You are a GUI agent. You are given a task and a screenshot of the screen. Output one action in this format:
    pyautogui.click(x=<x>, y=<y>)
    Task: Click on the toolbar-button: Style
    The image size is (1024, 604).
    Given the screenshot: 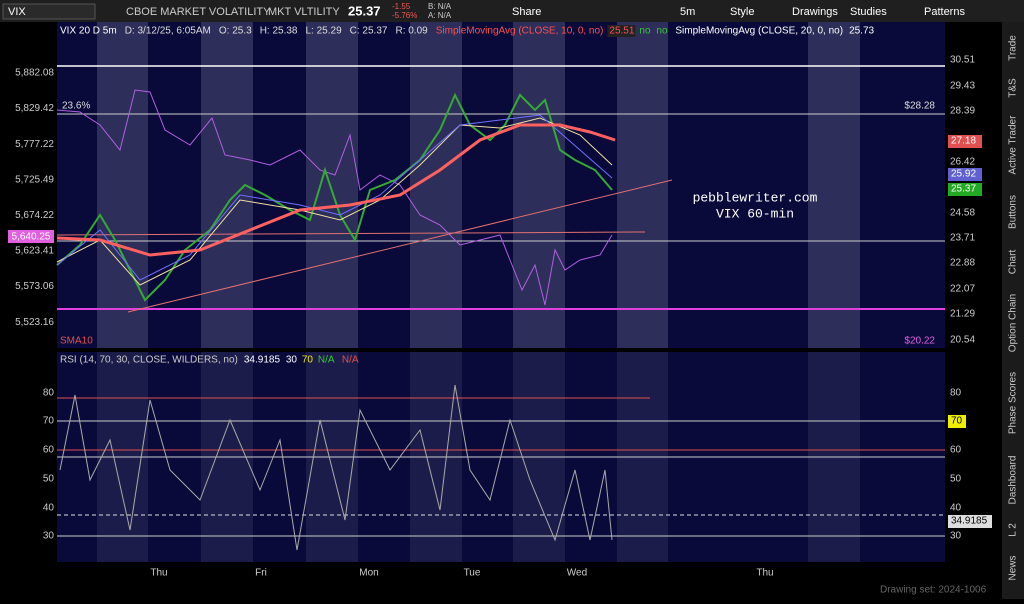 What is the action you would take?
    pyautogui.click(x=742, y=12)
    